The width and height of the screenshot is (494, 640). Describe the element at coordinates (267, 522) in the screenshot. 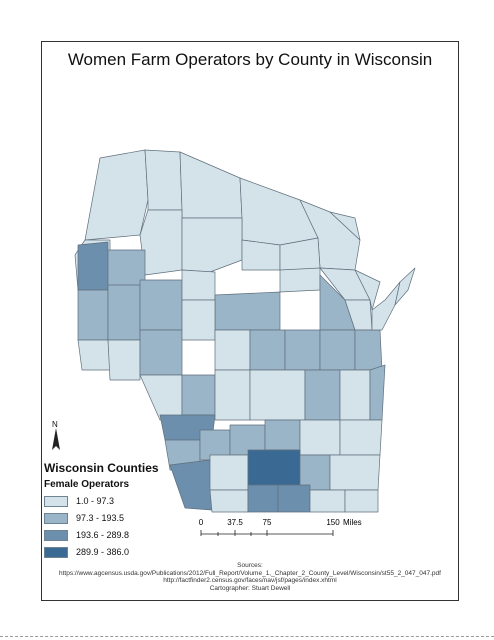

I see `scale-tick-label: 75` at that location.